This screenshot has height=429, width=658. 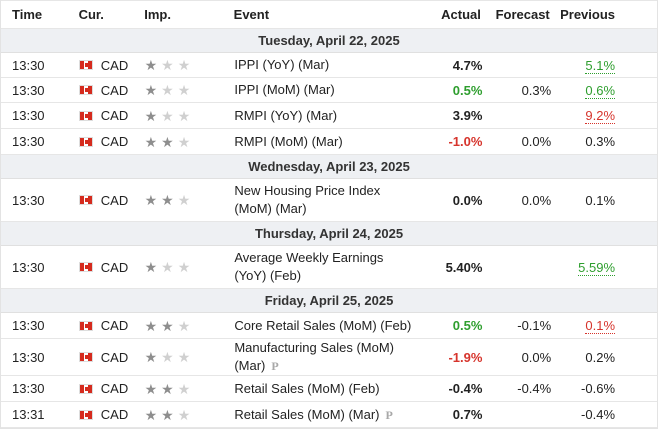 I want to click on event-previous: 0.1%, so click(x=600, y=326).